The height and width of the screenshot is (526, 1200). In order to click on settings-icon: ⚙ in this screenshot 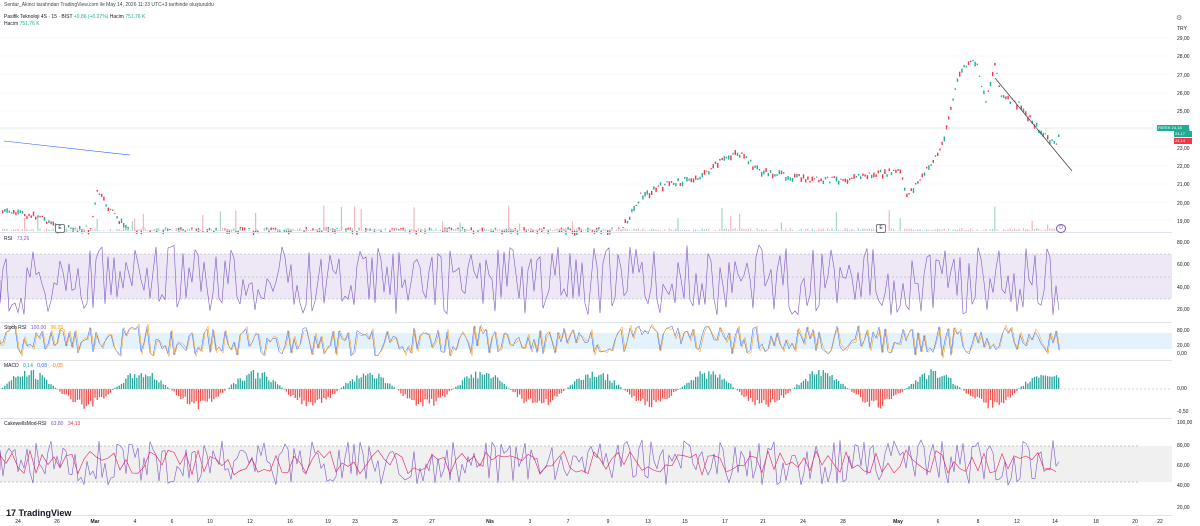, I will do `click(1179, 18)`.